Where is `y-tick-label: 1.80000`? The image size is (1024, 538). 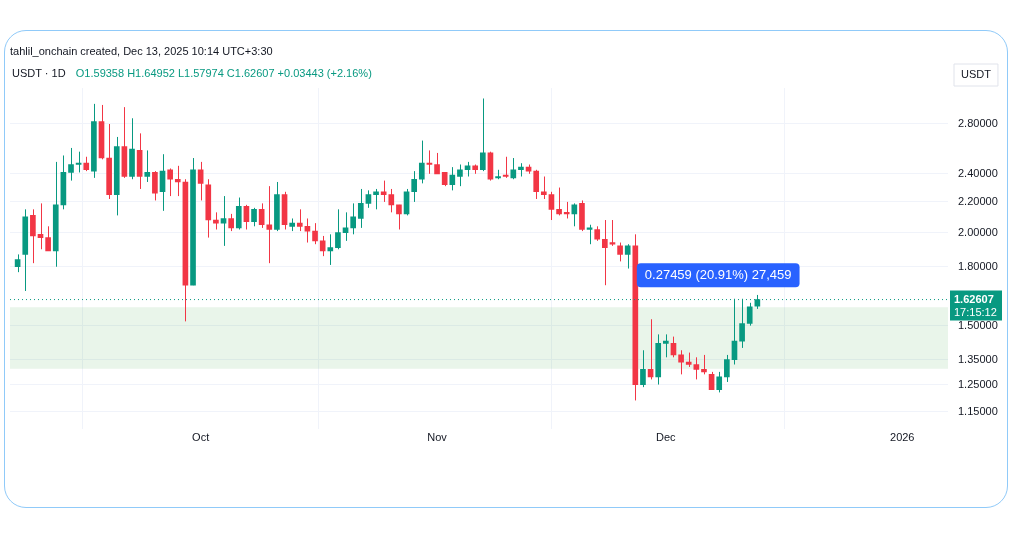 y-tick-label: 1.80000 is located at coordinates (978, 265).